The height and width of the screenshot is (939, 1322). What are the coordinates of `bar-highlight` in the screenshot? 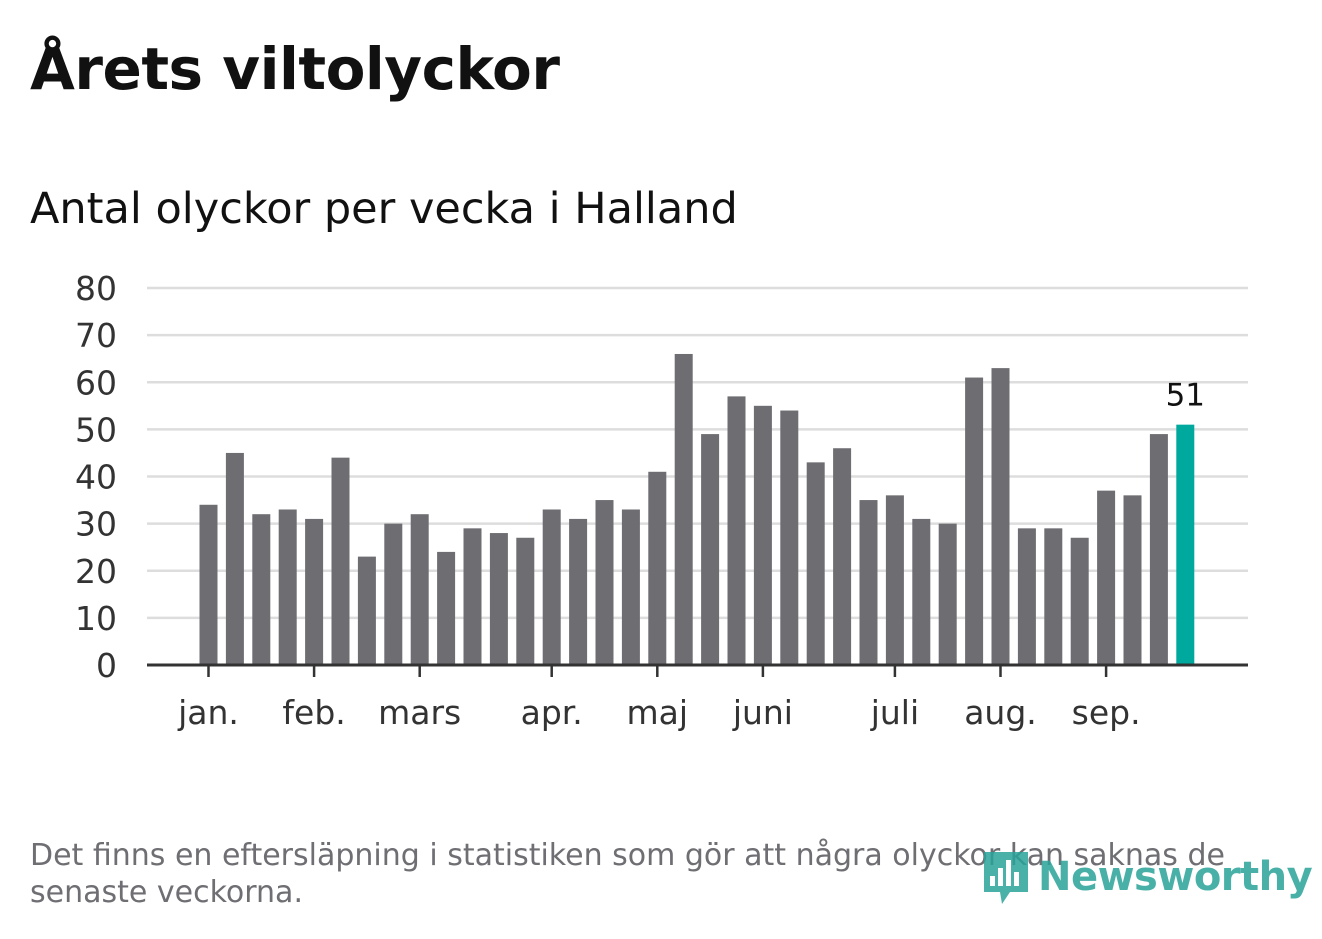 It's located at (1185, 544).